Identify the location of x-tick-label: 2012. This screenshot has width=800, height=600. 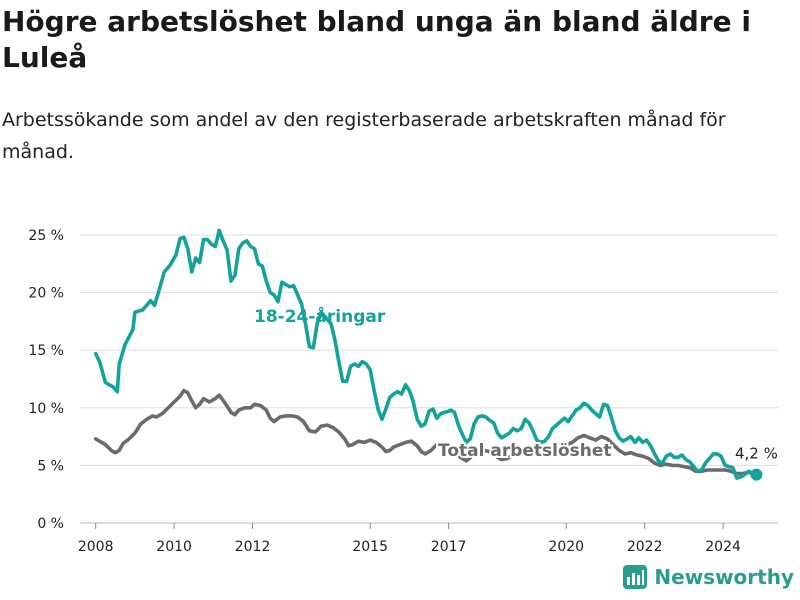
(253, 547).